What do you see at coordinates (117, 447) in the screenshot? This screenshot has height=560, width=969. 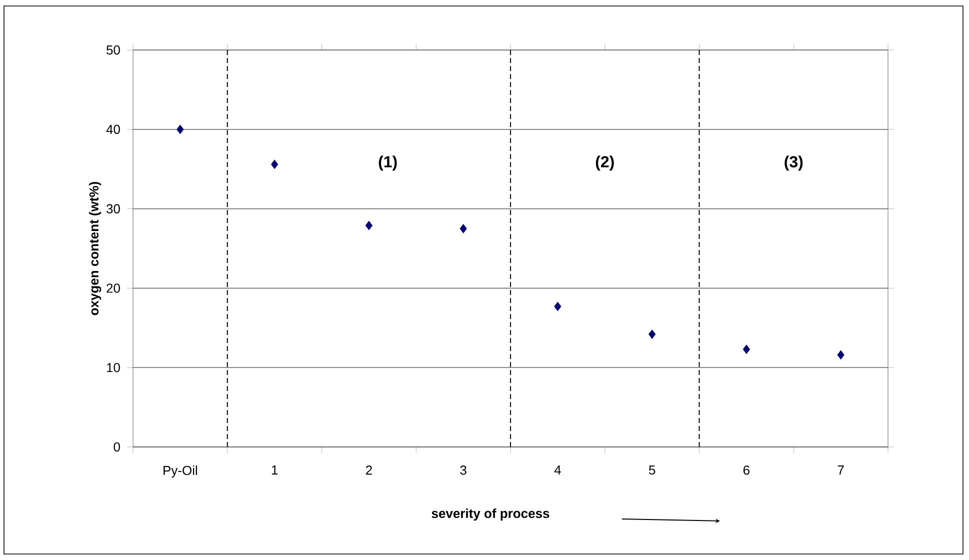 I see `y-tick-label: 0` at bounding box center [117, 447].